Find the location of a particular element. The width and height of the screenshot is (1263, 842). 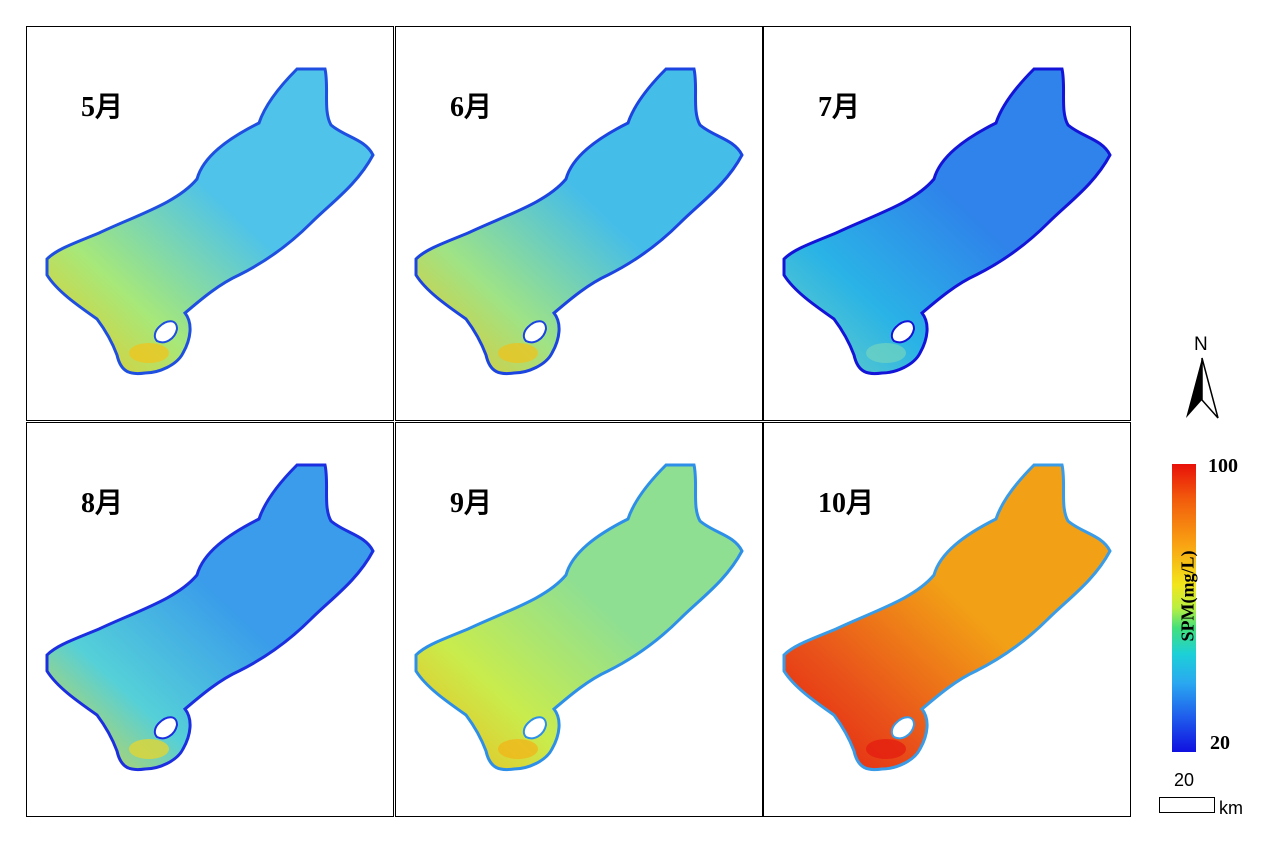

month-label: 9月 is located at coordinates (471, 503).